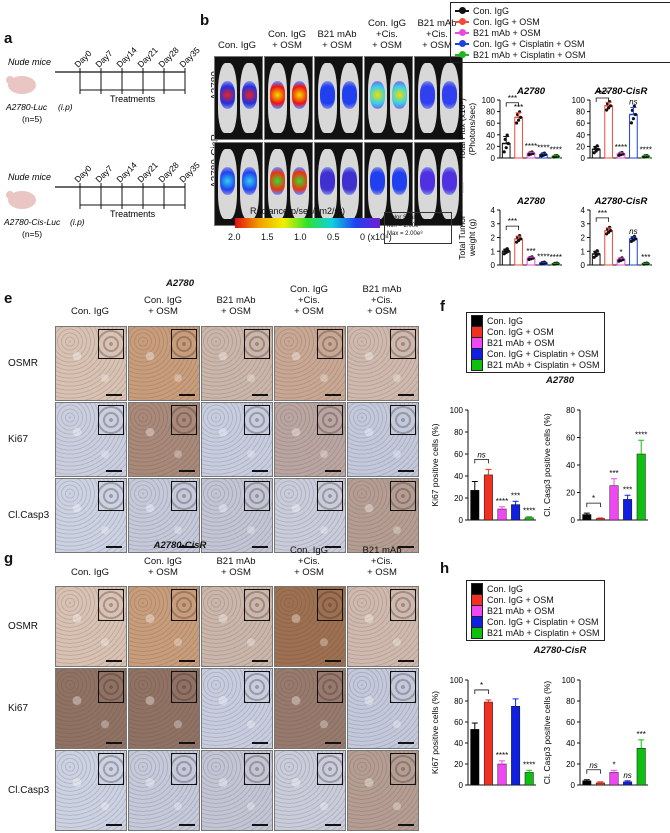 The height and width of the screenshot is (833, 670). Describe the element at coordinates (490, 135) in the screenshot. I see `y-tick-label: 40` at that location.